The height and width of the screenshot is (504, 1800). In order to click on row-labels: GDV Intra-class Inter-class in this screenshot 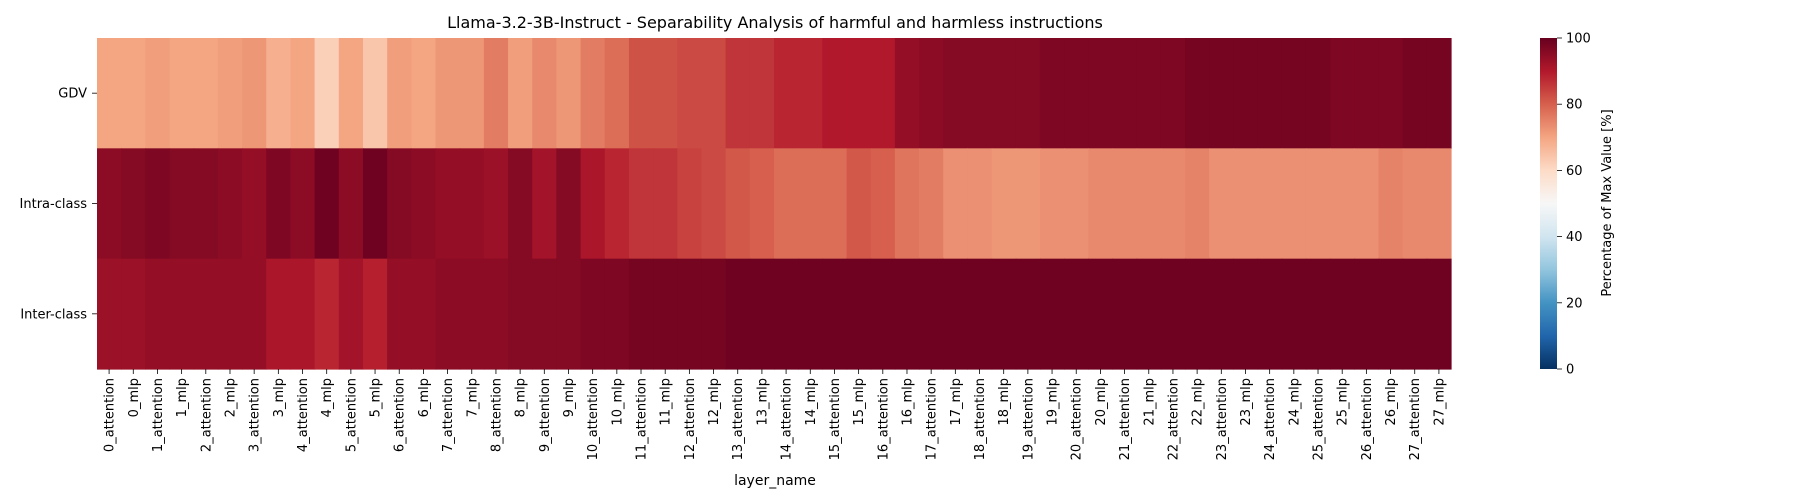, I will do `click(58, 204)`.